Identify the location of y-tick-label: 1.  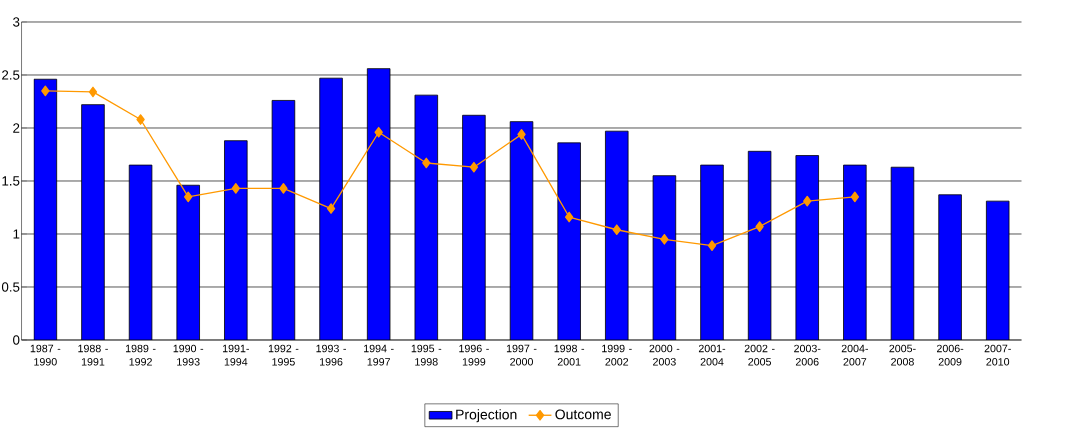
(16, 234).